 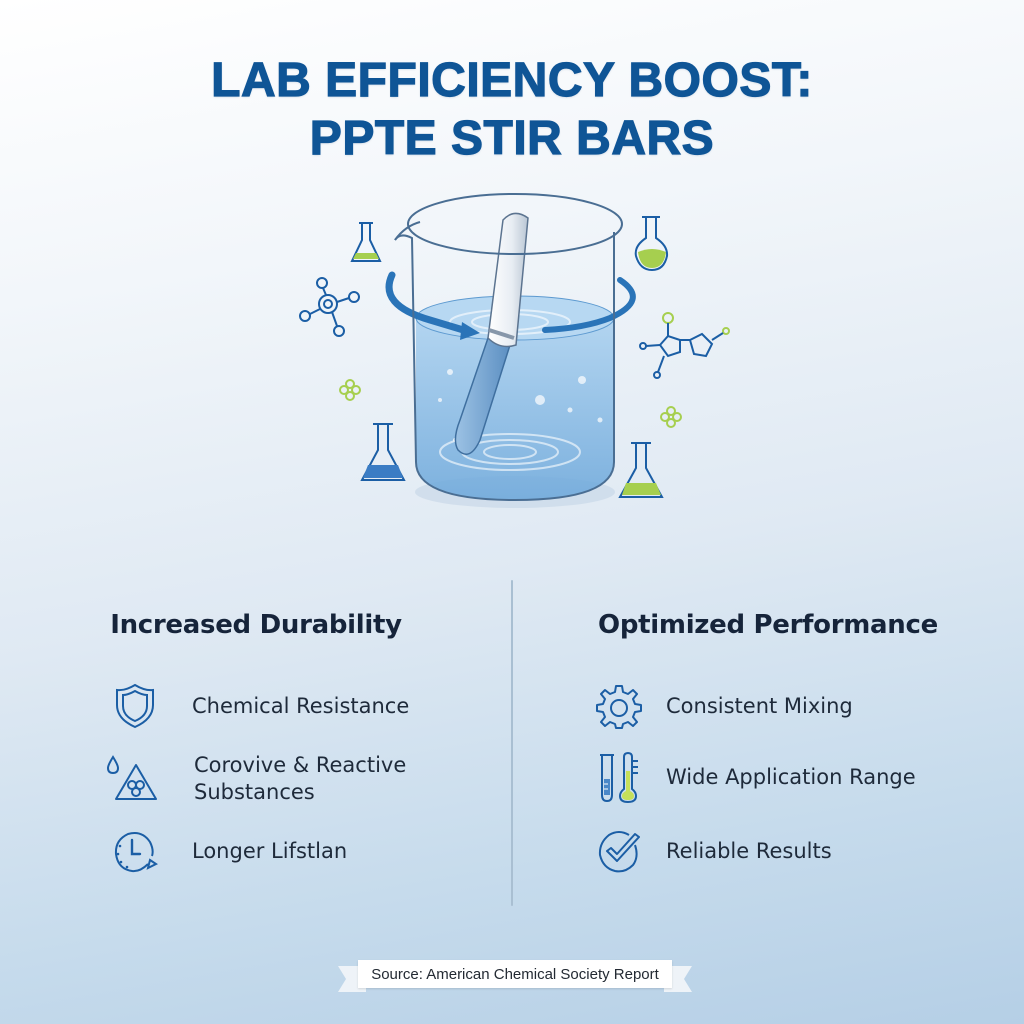 What do you see at coordinates (619, 851) in the screenshot?
I see `check-circle-icon` at bounding box center [619, 851].